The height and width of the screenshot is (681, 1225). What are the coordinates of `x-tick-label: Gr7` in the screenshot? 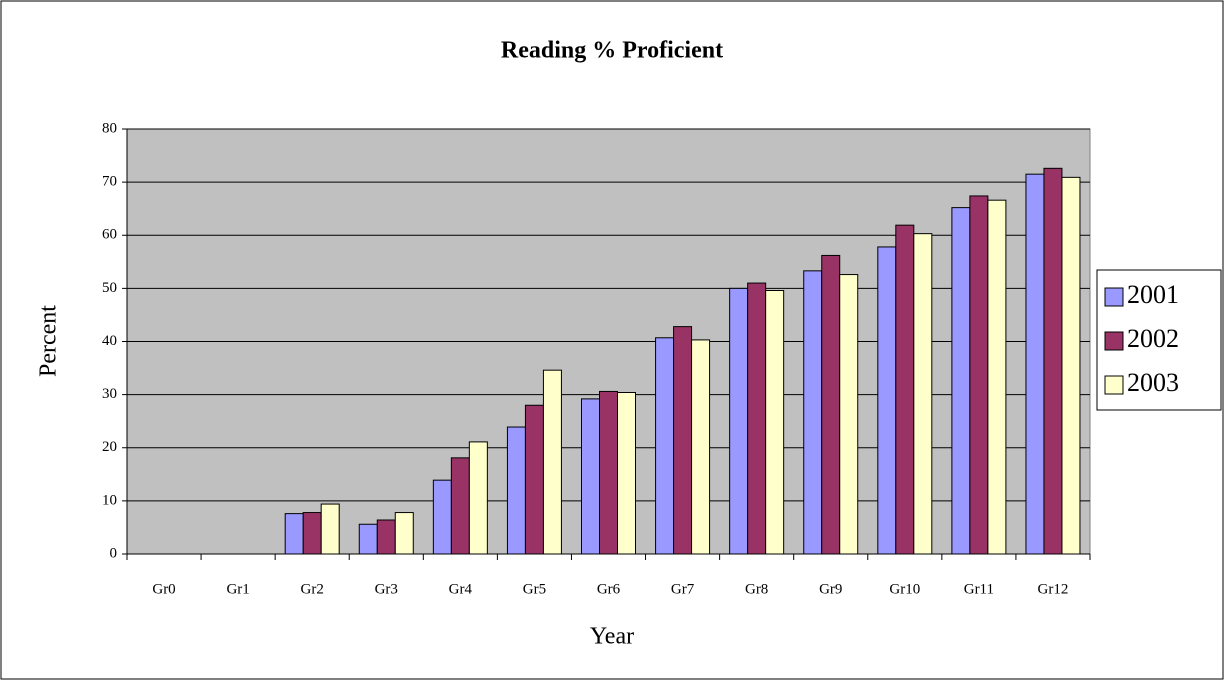 It's located at (683, 589).